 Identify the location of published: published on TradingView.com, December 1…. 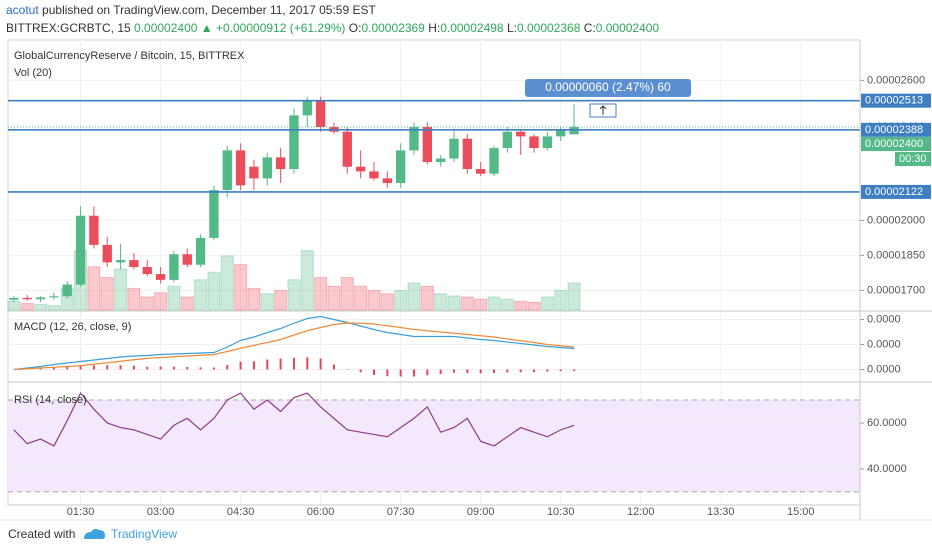
(209, 10).